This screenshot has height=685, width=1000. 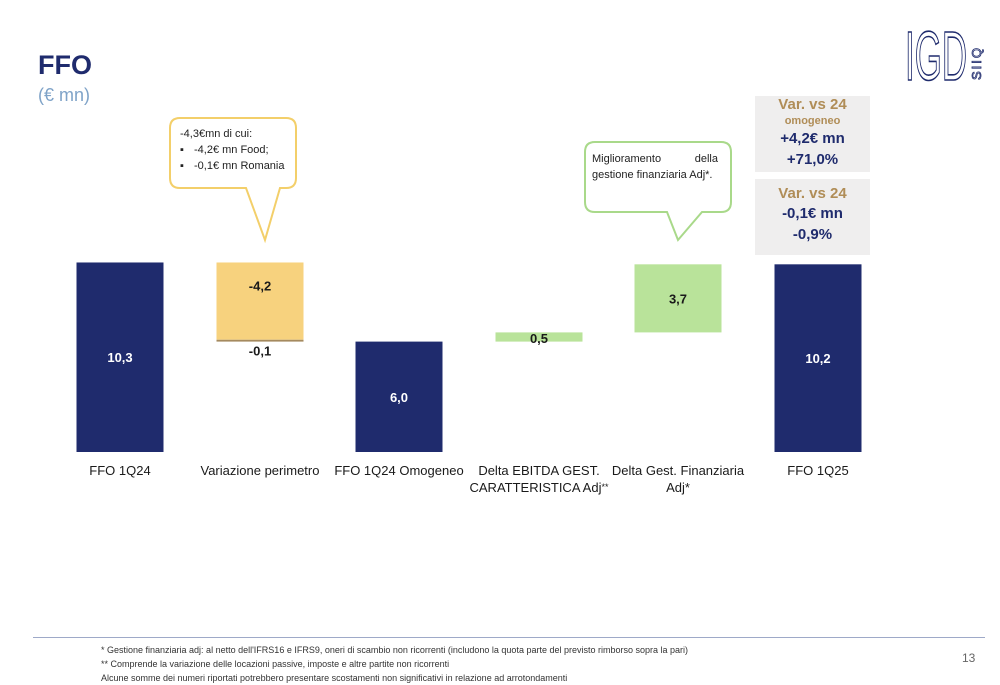 What do you see at coordinates (969, 658) in the screenshot?
I see `page-number: 13` at bounding box center [969, 658].